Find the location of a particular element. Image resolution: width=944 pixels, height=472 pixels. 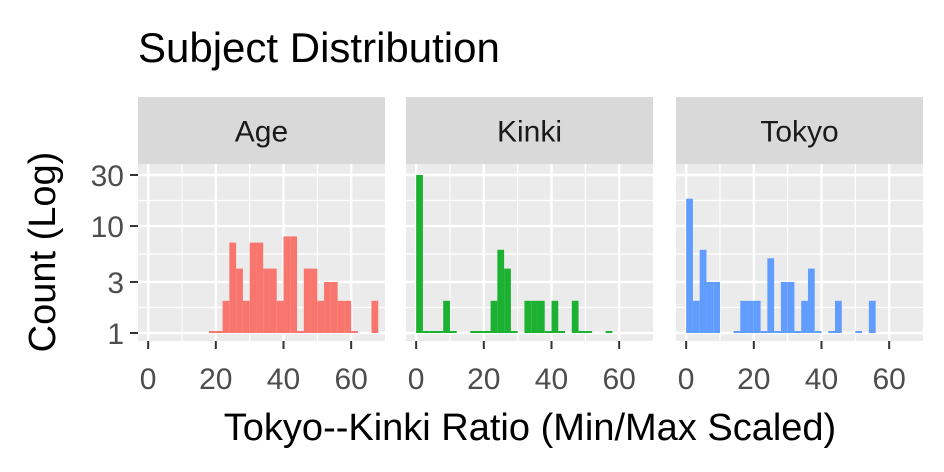

y-tick-label: 30 is located at coordinates (107, 176).